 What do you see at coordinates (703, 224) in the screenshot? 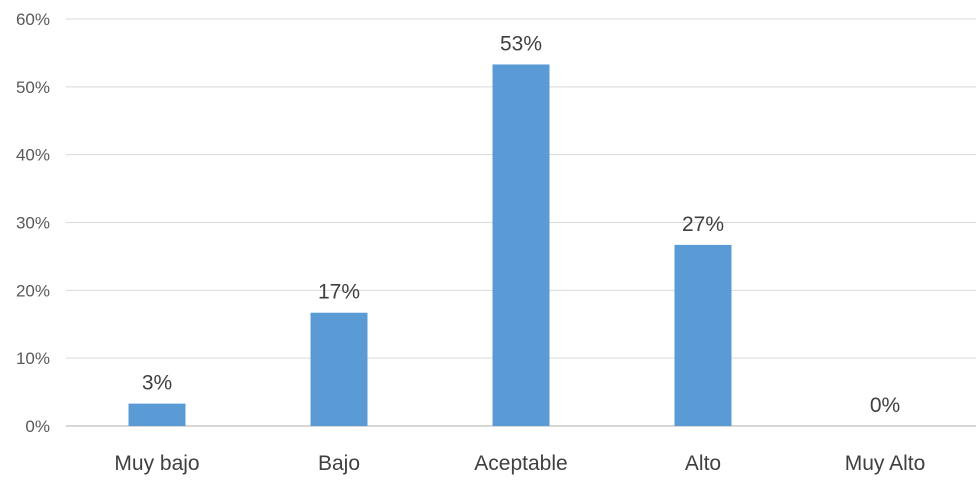
I see `data-label: 27%` at bounding box center [703, 224].